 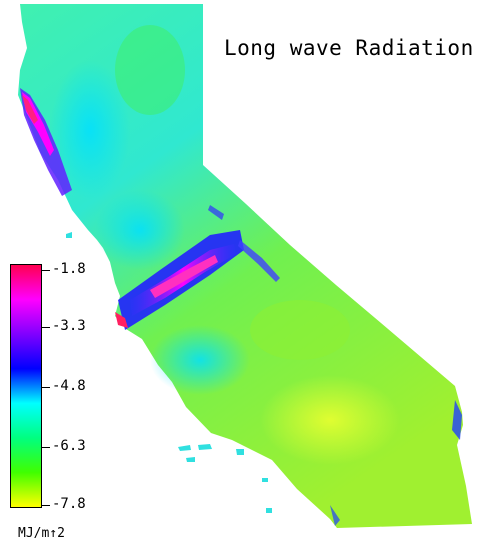 I want to click on legend-tick-label: -3.3, so click(x=69, y=326).